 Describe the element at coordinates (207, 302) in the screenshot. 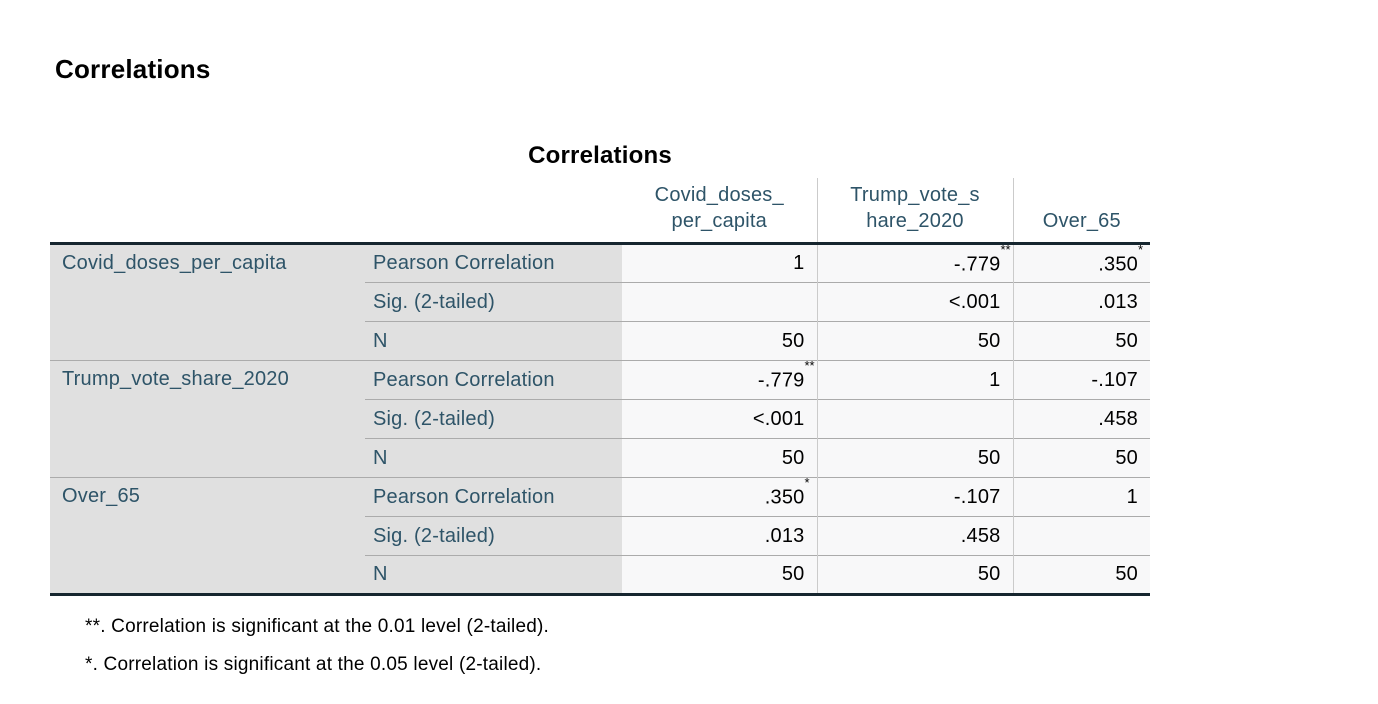

I see `row-label-covid-doses-per-capita: Covid_doses_per_capita` at that location.